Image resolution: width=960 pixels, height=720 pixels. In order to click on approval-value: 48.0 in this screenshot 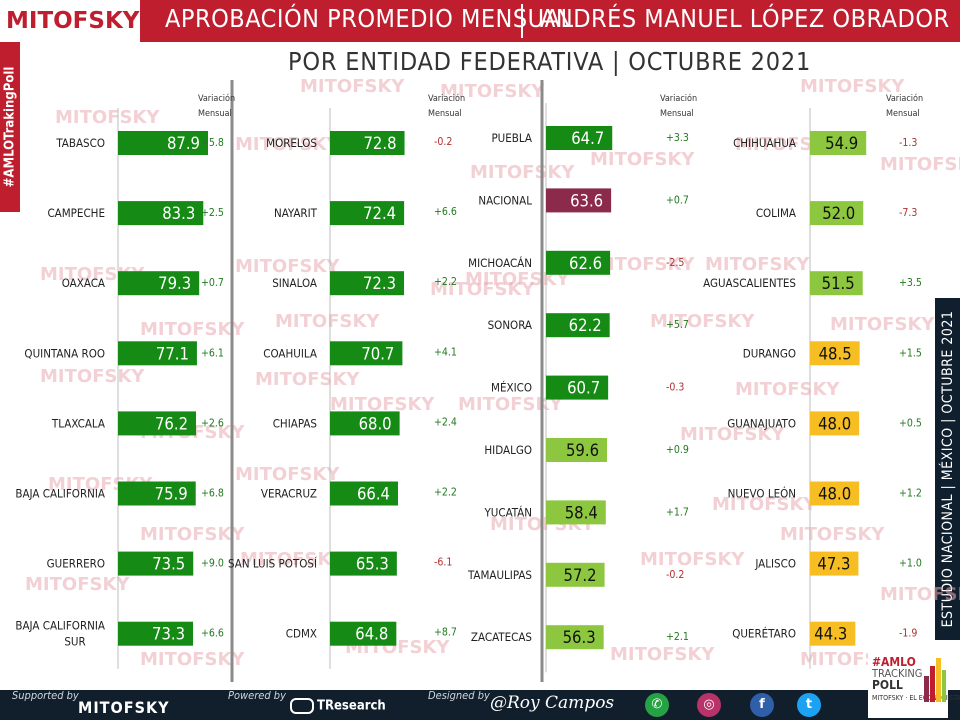, I will do `click(834, 494)`.